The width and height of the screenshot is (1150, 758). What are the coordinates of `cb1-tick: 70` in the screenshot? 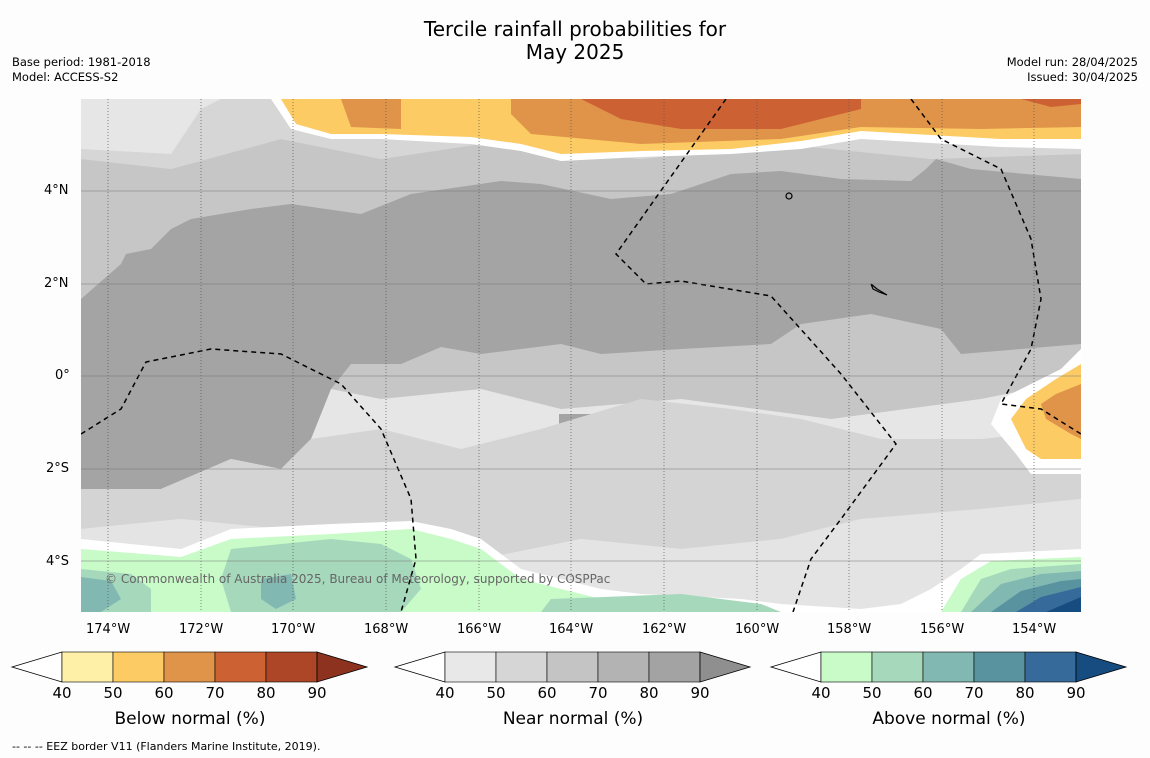 It's located at (215, 693).